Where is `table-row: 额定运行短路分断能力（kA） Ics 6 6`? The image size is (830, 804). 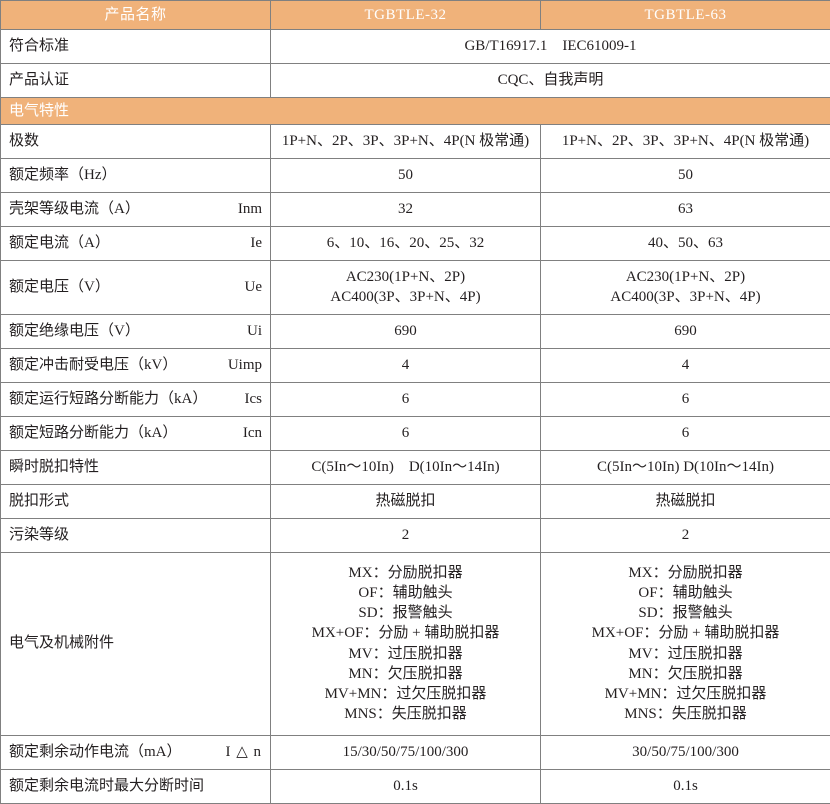
table-row: 额定运行短路分断能力（kA） Ics 6 6 is located at coordinates (415, 399).